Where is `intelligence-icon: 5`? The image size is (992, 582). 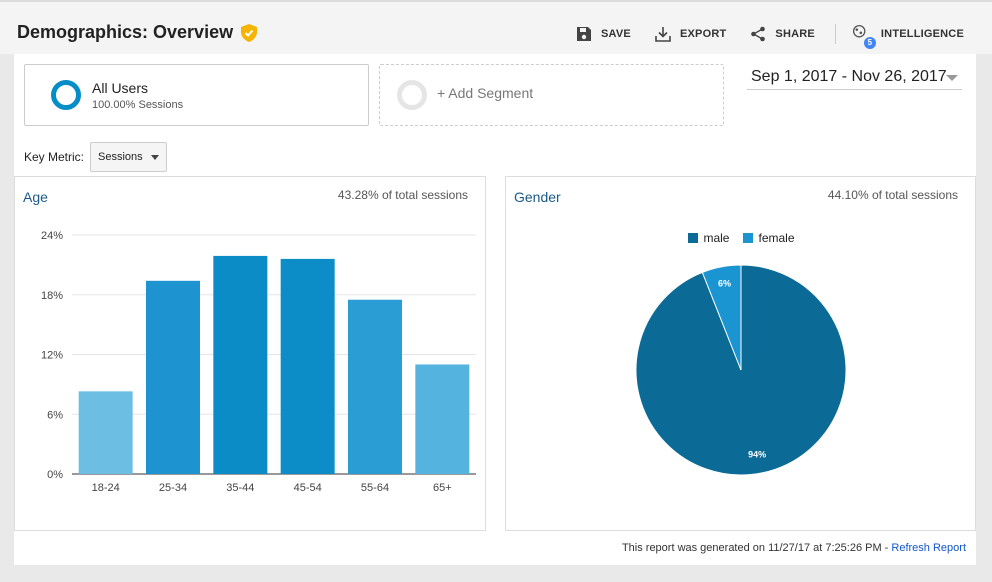
intelligence-icon: 5 is located at coordinates (864, 36).